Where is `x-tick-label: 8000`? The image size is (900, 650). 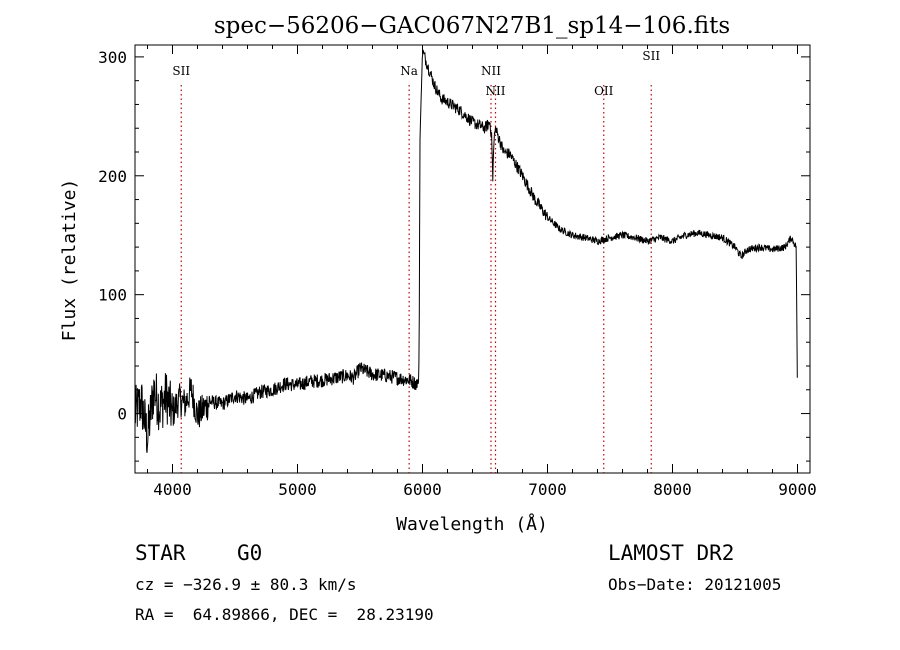
x-tick-label: 8000 is located at coordinates (672, 489).